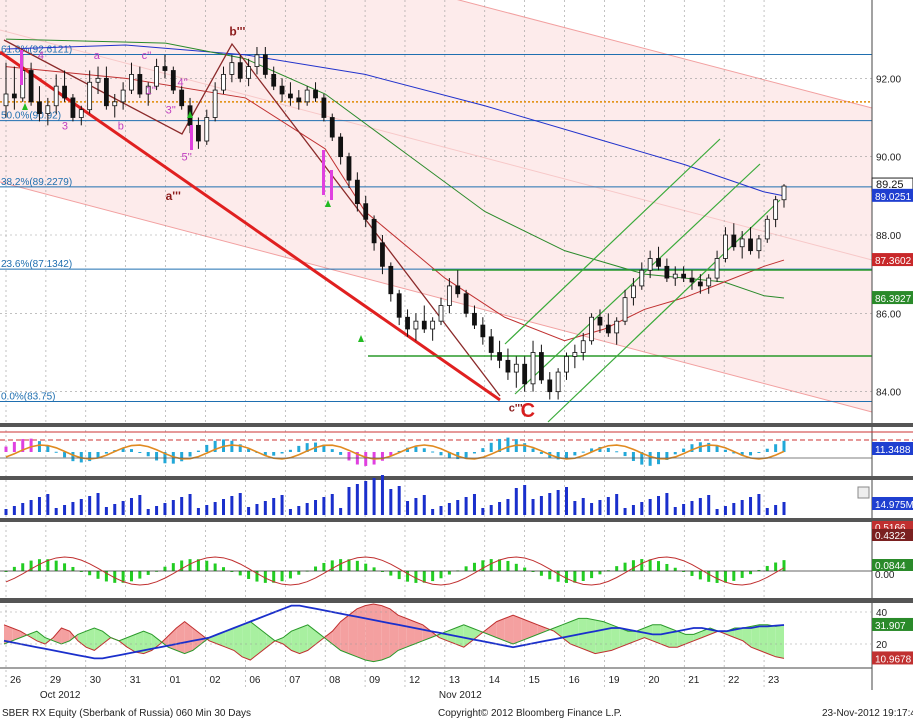 Image resolution: width=913 pixels, height=723 pixels. I want to click on oscillator-signal-line, so click(395, 571).